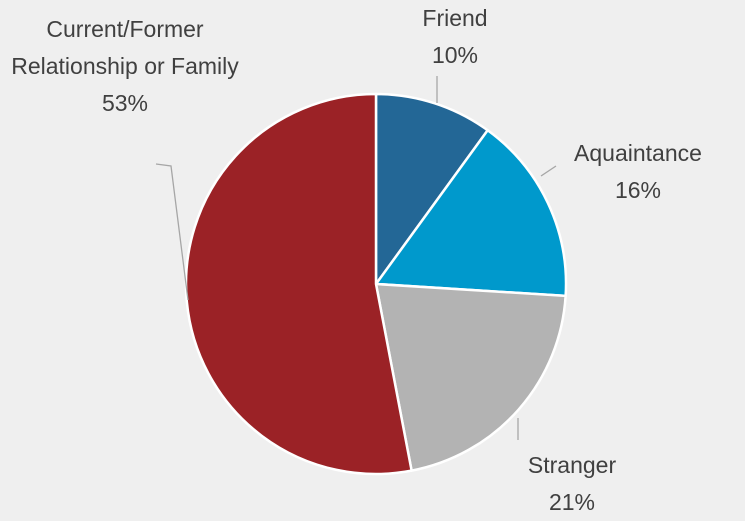  I want to click on slice-label: Current/Former Relationship or Family 53%, so click(125, 66).